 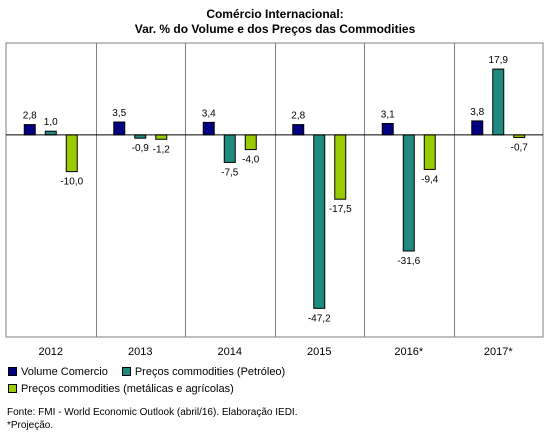 I want to click on legend-swatch-metalicas, so click(x=12, y=388).